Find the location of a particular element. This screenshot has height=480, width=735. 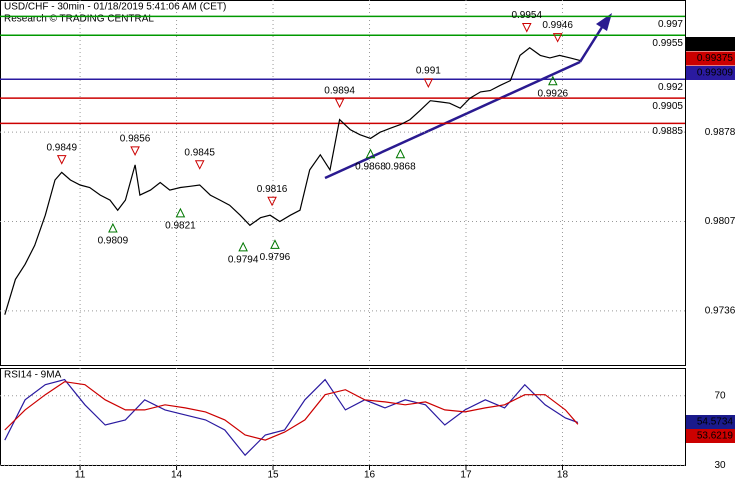

high-label: 0.9954 is located at coordinates (526, 15).